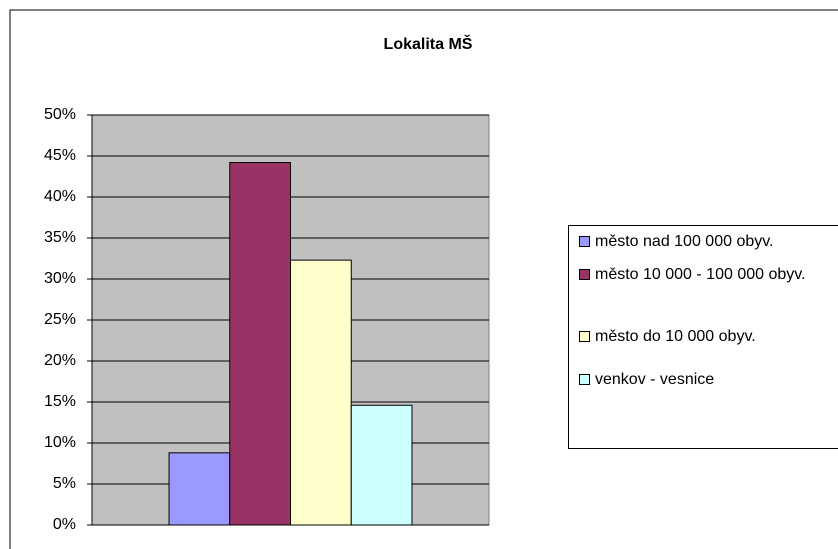 The image size is (838, 549). I want to click on y-tick-label: 50%, so click(60, 114).